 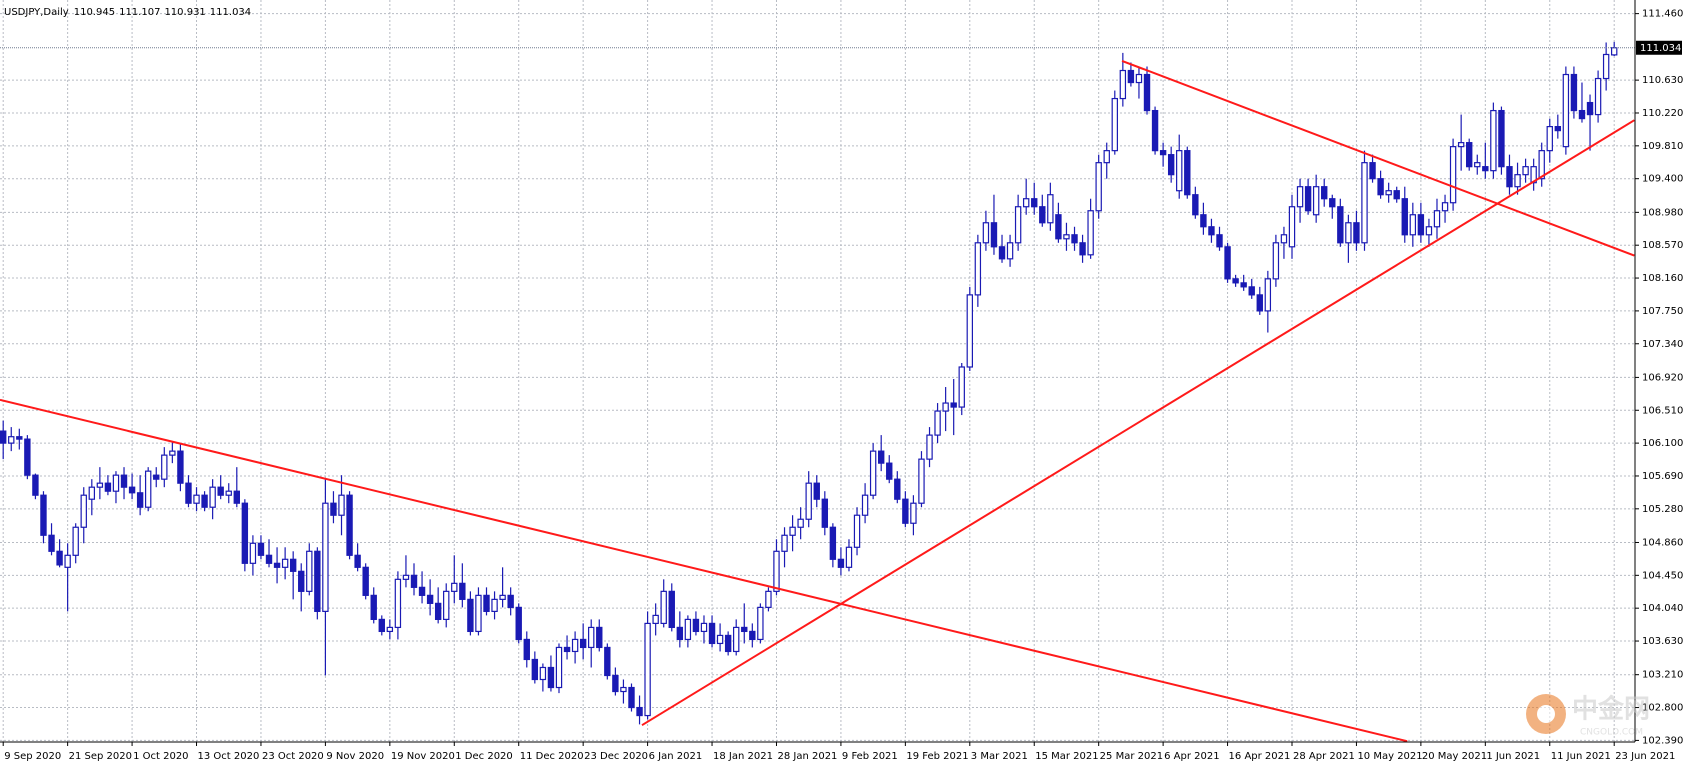 I want to click on y-tick-label: 102.390, so click(x=1662, y=740).